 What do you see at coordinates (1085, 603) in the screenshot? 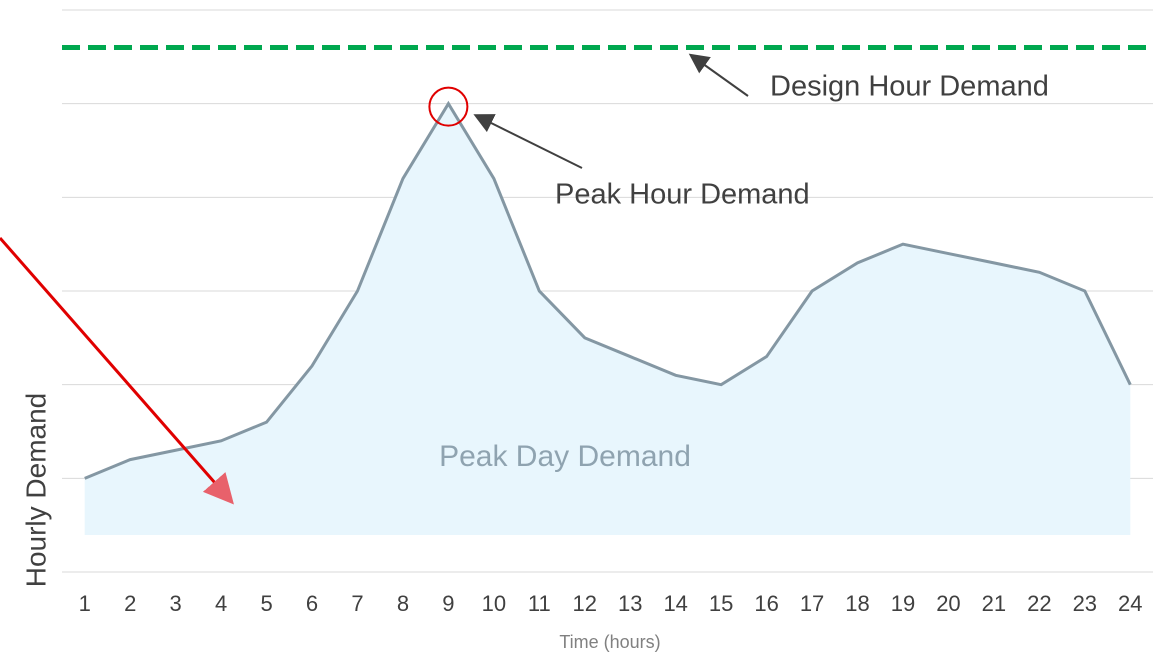
I see `x-tick-label: 23` at bounding box center [1085, 603].